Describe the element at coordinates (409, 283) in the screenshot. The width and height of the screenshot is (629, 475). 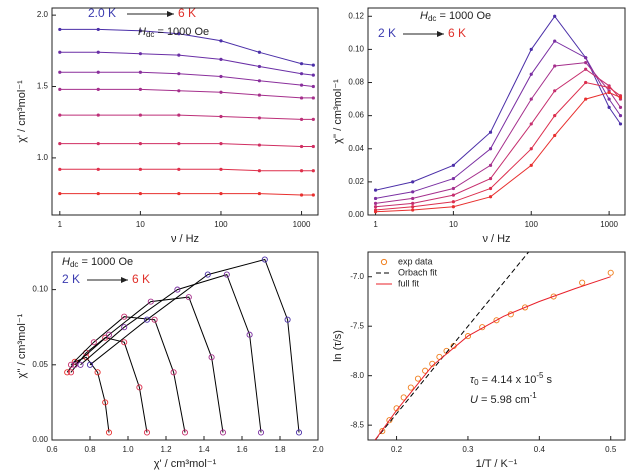
I see `legend-label: full fit` at that location.